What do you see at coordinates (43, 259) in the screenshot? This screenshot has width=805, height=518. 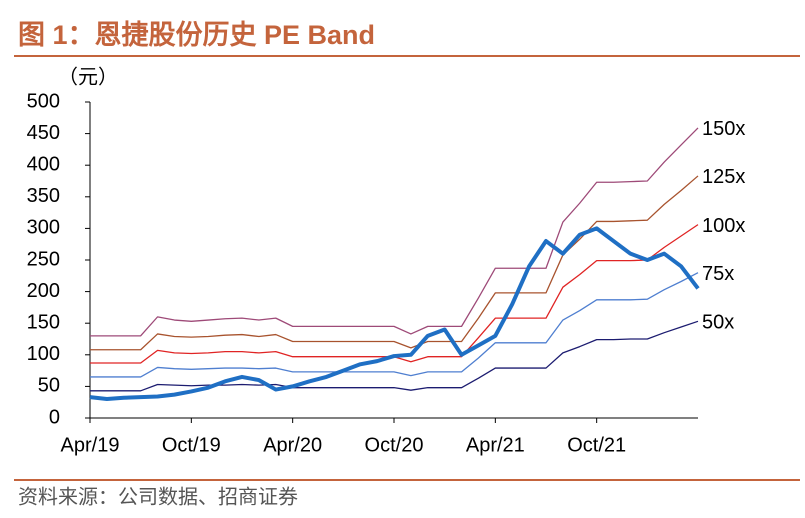 I see `y-tick-label: 250` at bounding box center [43, 259].